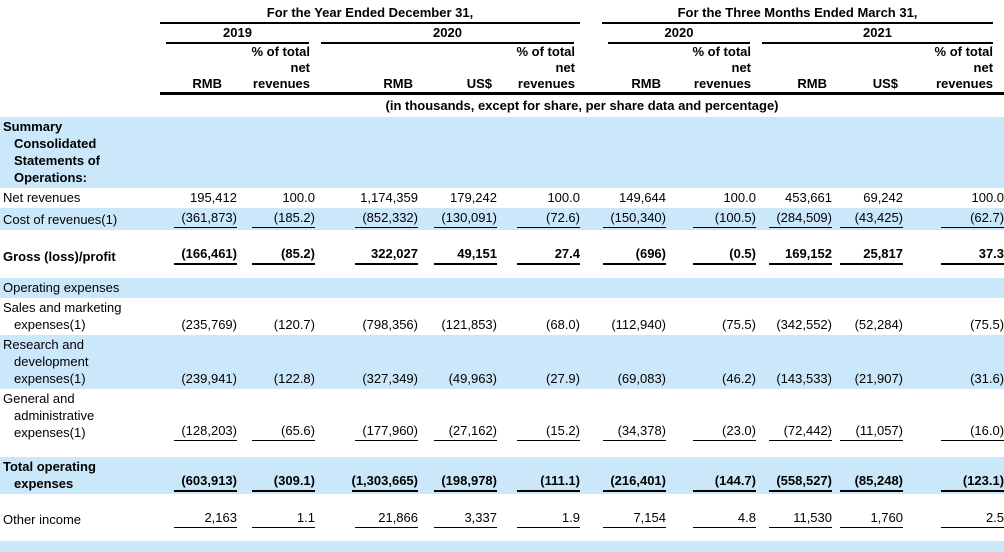  I want to click on sales-marketing-expenses-value-9: (75.5), so click(987, 324).